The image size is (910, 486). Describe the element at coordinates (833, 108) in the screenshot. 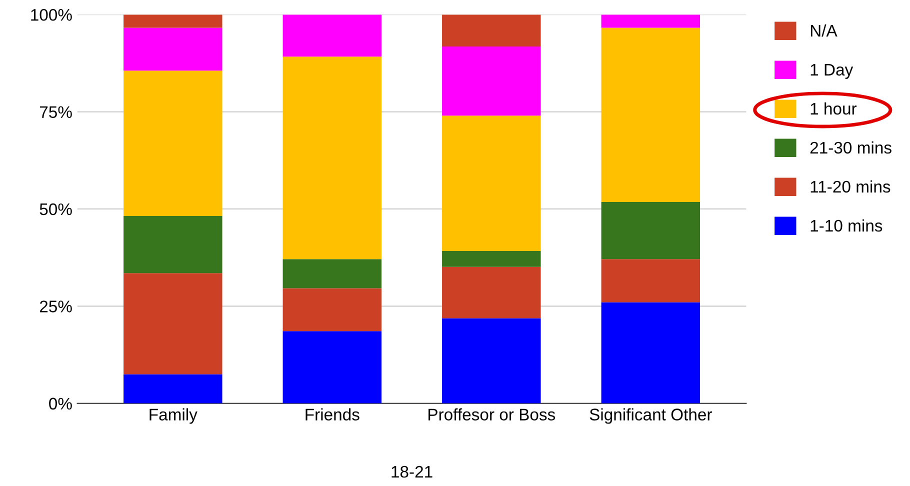

I see `legend-label: 1 hour` at that location.